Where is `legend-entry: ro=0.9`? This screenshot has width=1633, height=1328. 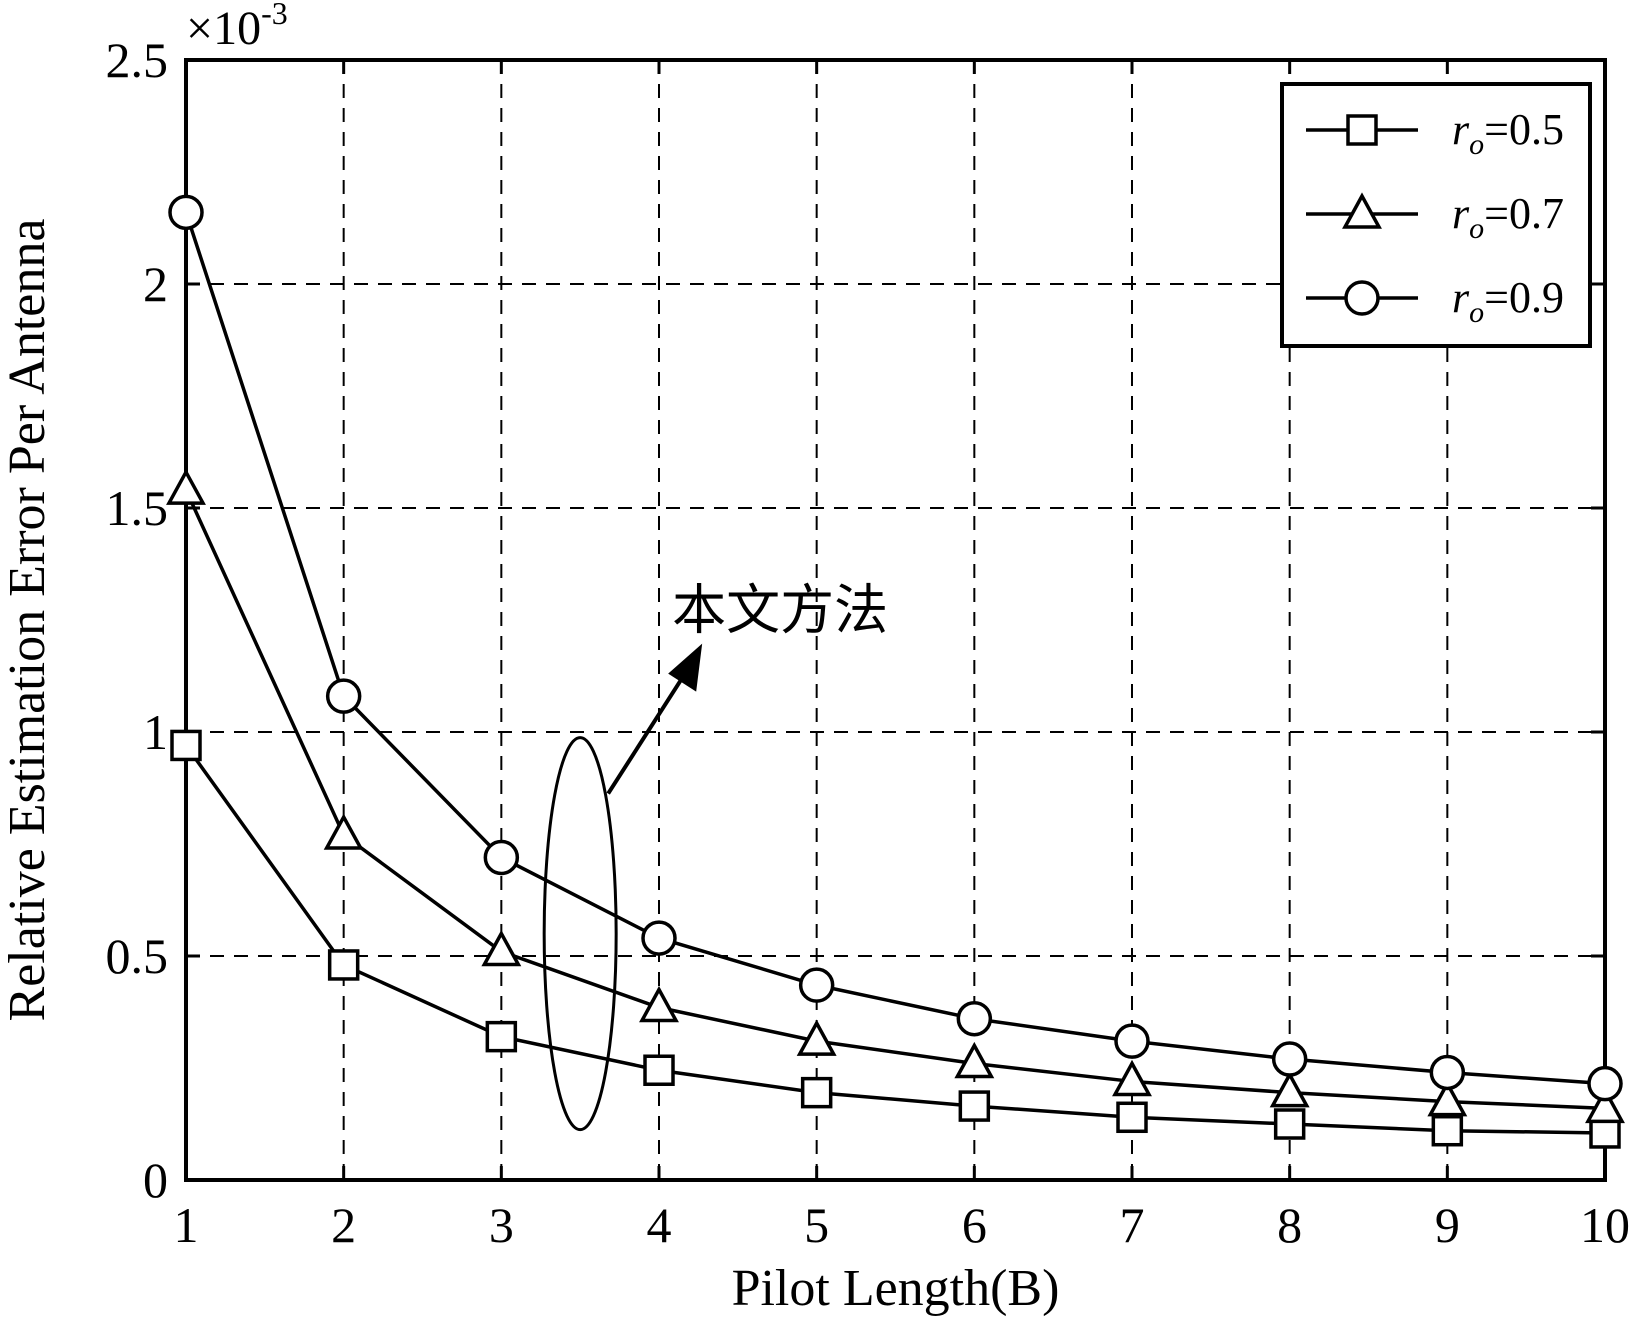 legend-entry: ro=0.9 is located at coordinates (1435, 301).